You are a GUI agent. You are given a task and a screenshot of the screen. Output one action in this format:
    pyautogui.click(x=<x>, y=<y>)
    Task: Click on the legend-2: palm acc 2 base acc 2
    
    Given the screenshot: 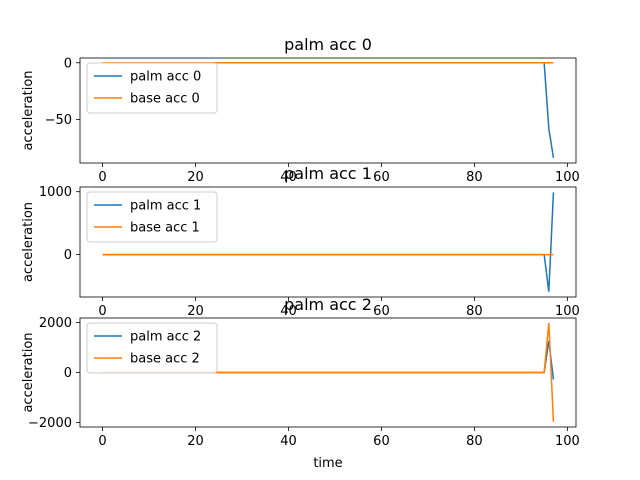 What is the action you would take?
    pyautogui.click(x=152, y=348)
    